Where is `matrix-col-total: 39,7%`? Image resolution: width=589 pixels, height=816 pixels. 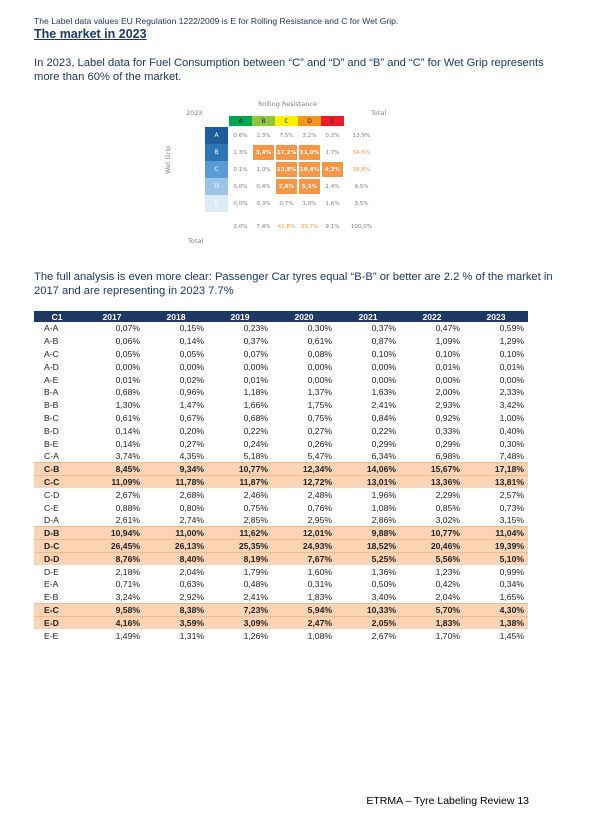 matrix-col-total: 39,7% is located at coordinates (309, 226).